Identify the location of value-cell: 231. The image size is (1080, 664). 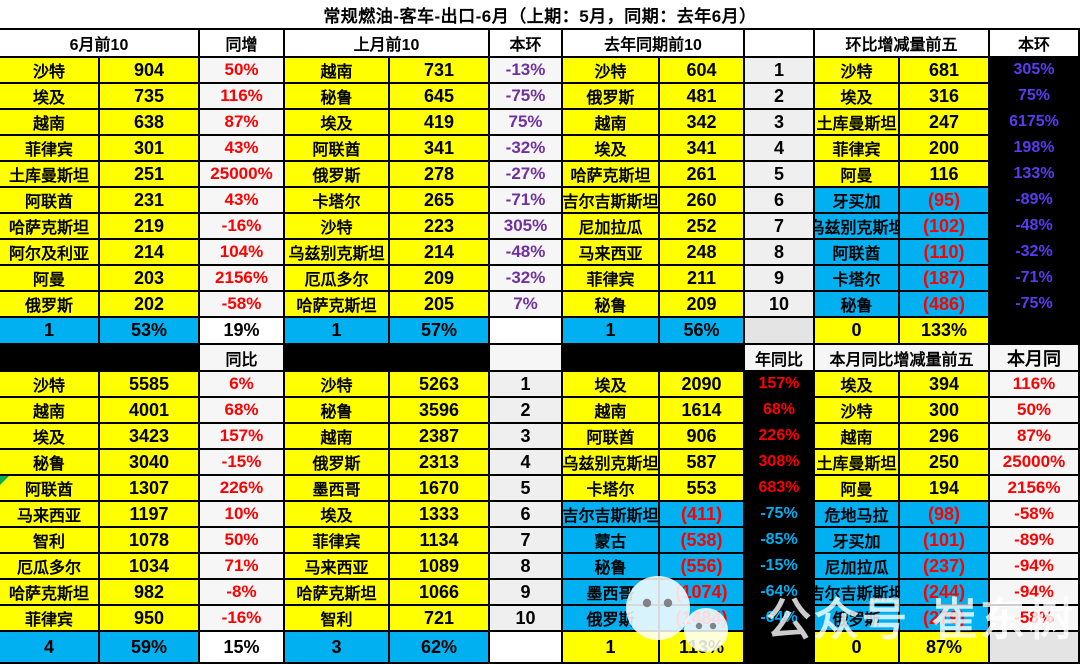
(150, 201).